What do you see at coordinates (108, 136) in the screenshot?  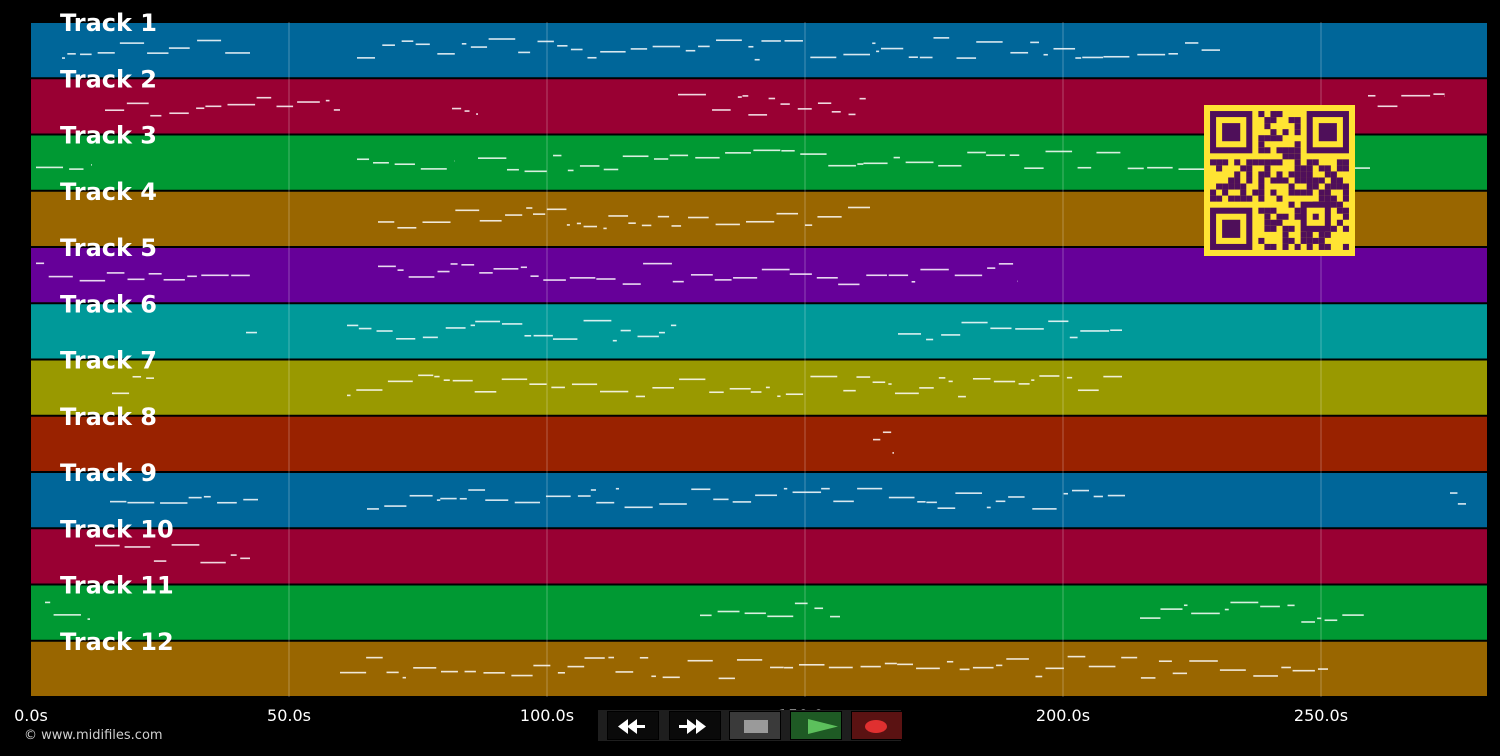 I see `track-label: Track 3` at bounding box center [108, 136].